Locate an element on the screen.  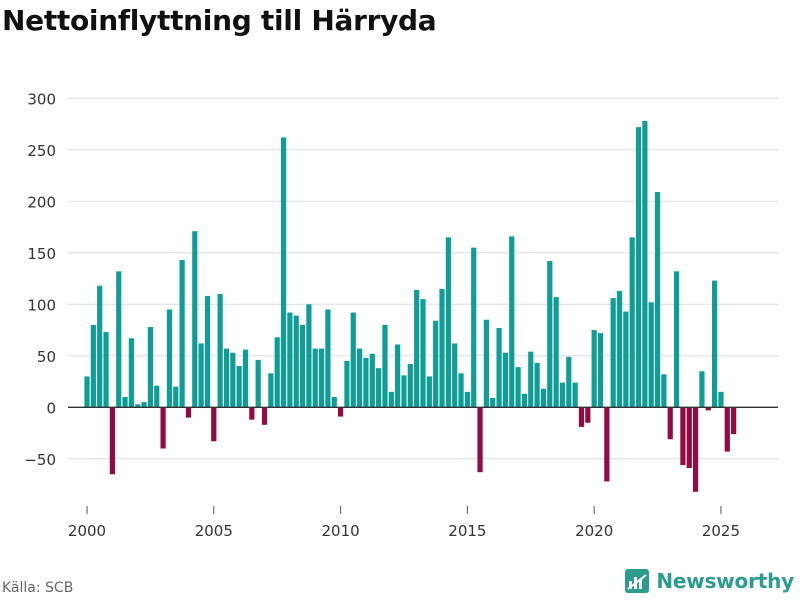
chart-title: Nettoinflyttning till Härryda is located at coordinates (219, 20).